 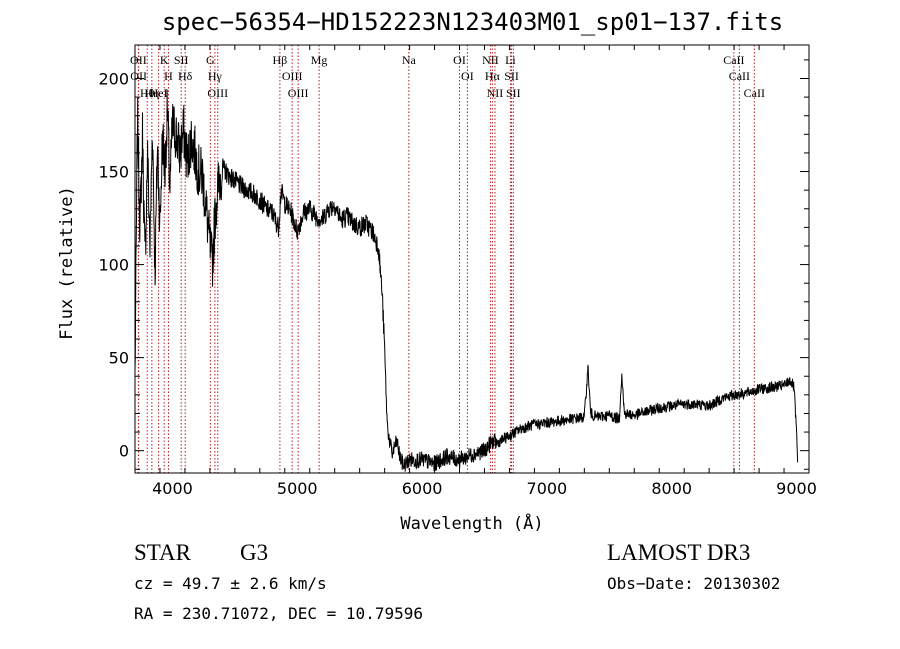 I want to click on line-label: Mg, so click(x=319, y=60).